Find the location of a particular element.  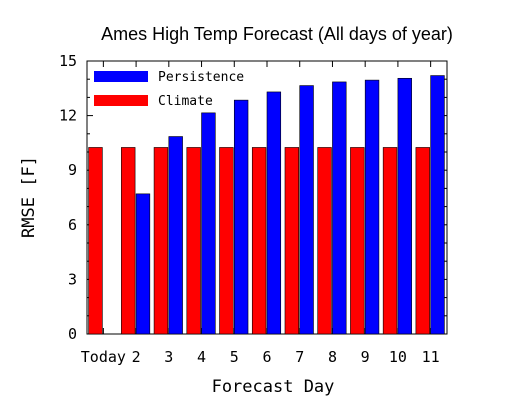

x-tick-label: 5 is located at coordinates (234, 357).